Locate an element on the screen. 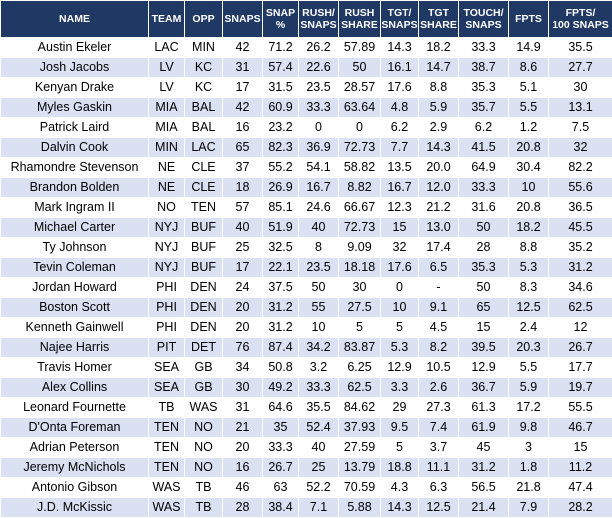 The height and width of the screenshot is (518, 612). cell-snaps: 17 is located at coordinates (243, 268).